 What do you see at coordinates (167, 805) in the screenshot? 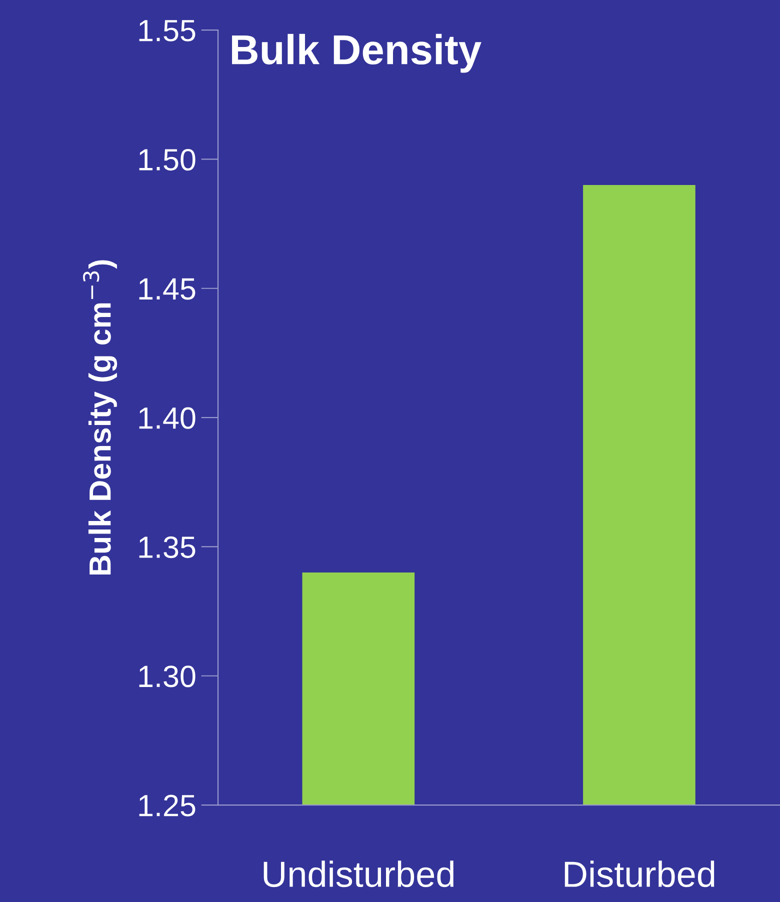
I see `y-tick-label: 1.25` at bounding box center [167, 805].